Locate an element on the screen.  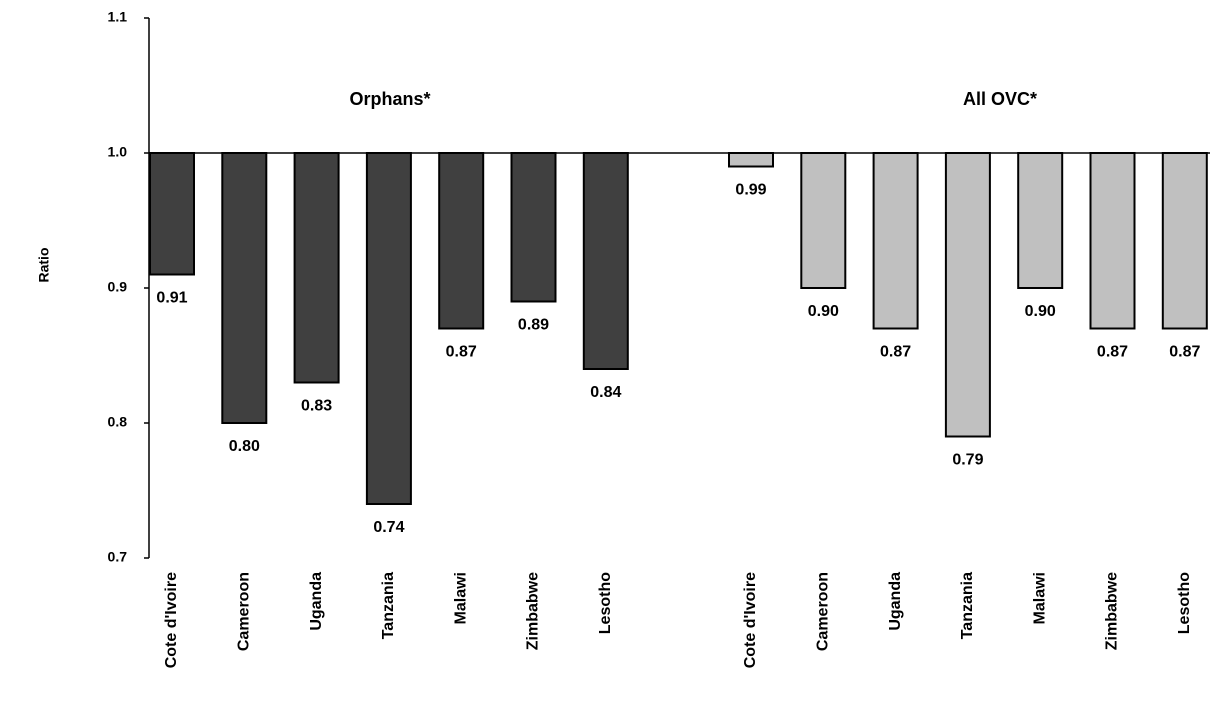
group-label: Orphans* is located at coordinates (389, 99).